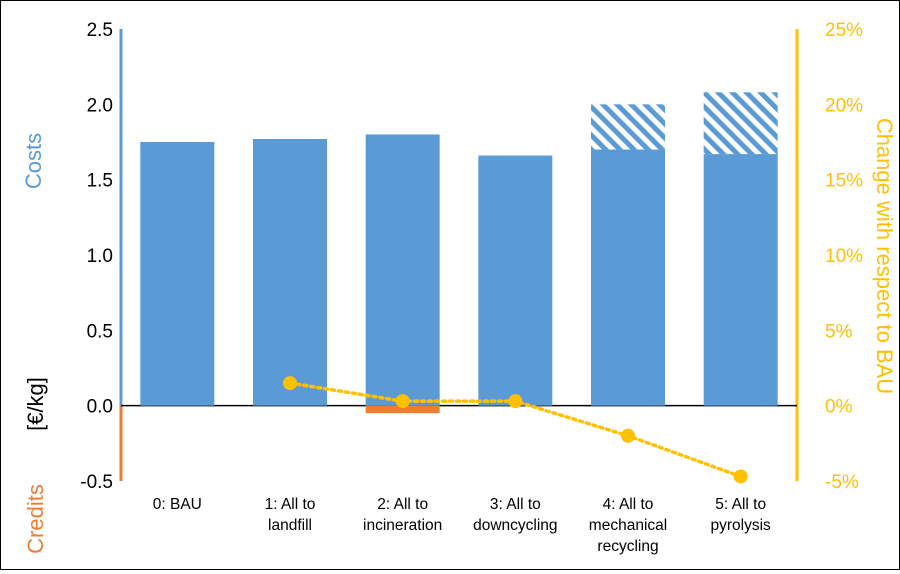 This screenshot has width=900, height=574. Describe the element at coordinates (100, 407) in the screenshot. I see `left-tick-label: 0.0` at that location.